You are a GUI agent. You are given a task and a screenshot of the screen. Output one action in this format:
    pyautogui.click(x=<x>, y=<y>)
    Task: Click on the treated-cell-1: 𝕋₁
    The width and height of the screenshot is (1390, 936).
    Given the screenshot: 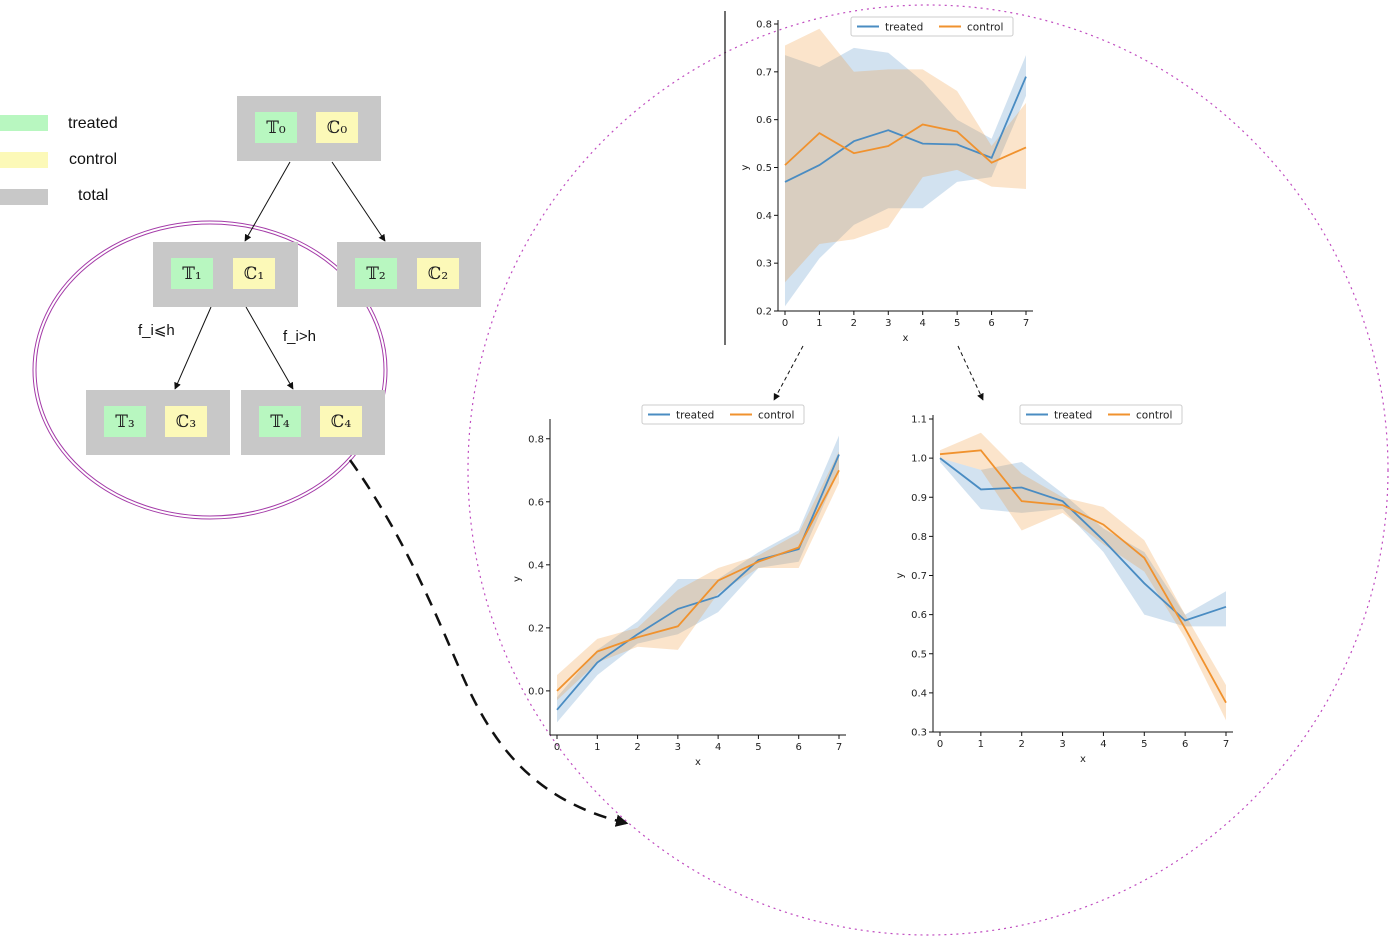 What is the action you would take?
    pyautogui.click(x=192, y=273)
    